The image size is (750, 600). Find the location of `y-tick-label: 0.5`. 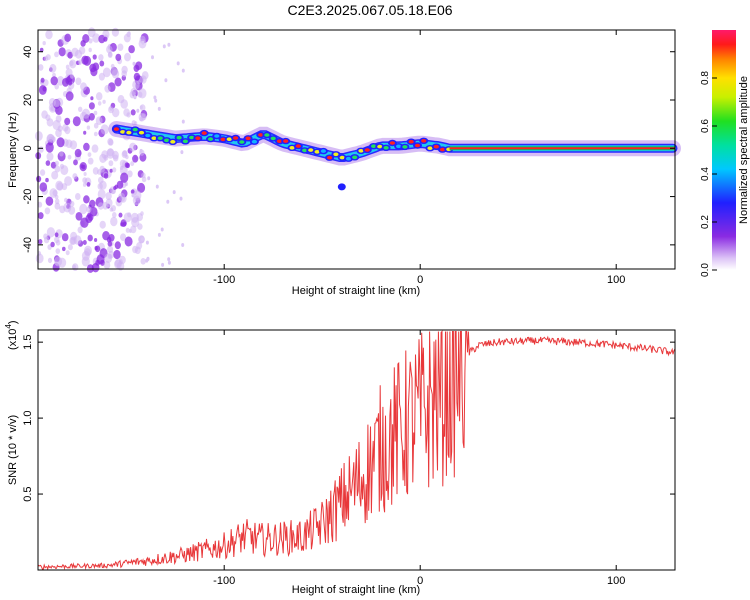

y-tick-label: 0.5 is located at coordinates (28, 493).